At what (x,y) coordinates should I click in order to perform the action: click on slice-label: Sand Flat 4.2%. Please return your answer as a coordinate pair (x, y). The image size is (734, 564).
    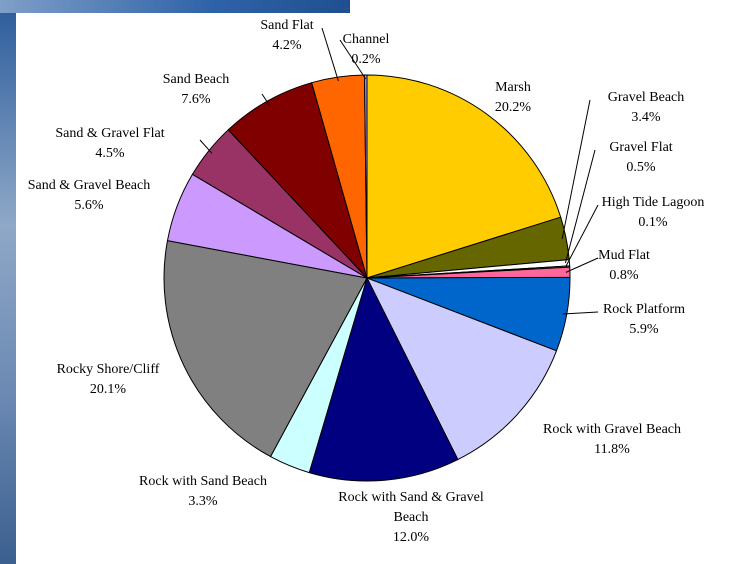
    Looking at the image, I should click on (287, 36).